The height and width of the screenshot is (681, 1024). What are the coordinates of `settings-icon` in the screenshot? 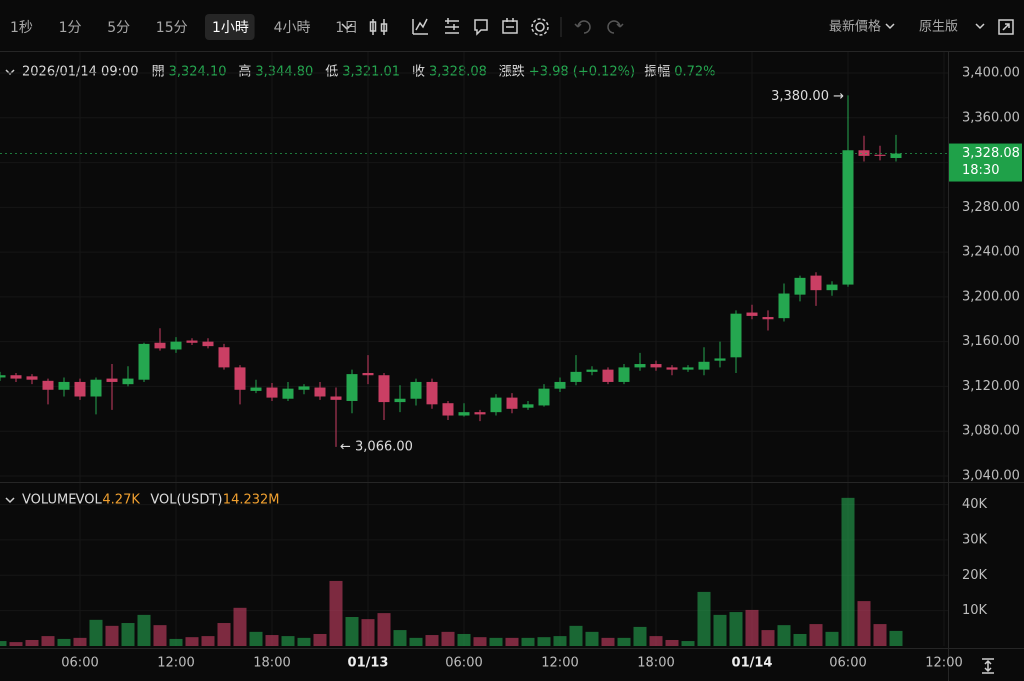 It's located at (540, 27).